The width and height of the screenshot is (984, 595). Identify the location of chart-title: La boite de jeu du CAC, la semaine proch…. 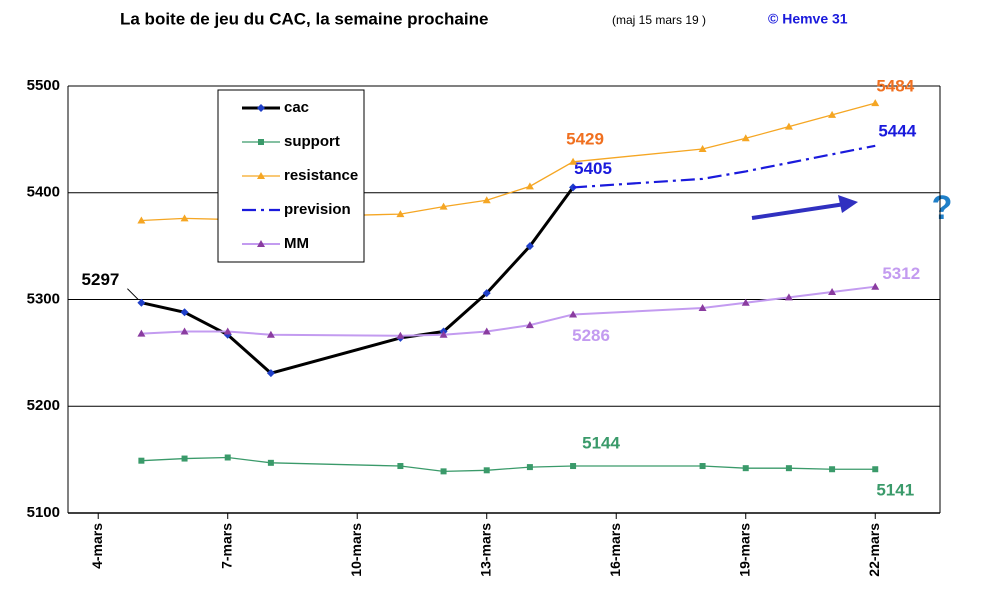
(304, 18).